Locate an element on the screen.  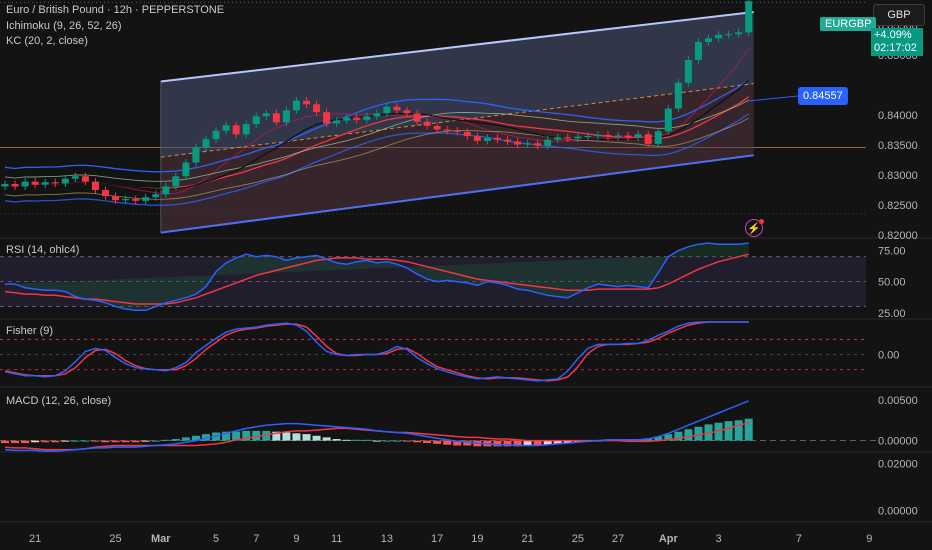
rsi-tick-label: 50.00 is located at coordinates (892, 283).